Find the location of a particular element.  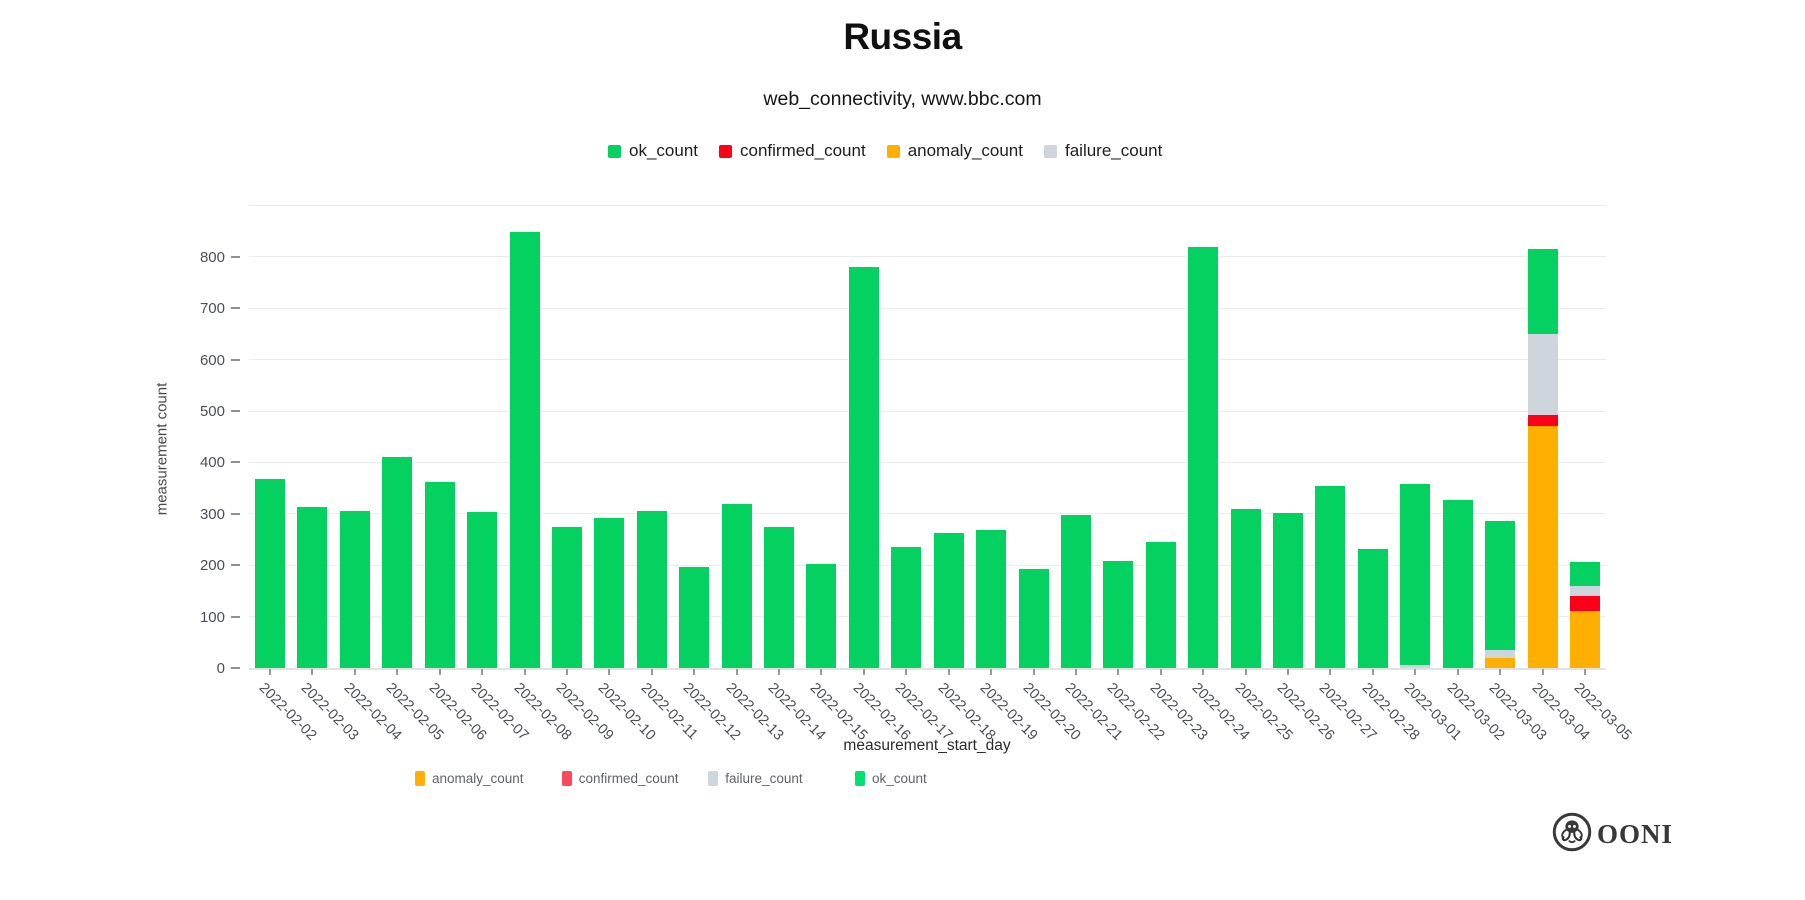

bottom-legend-item-failure_count: failure_count is located at coordinates (755, 778).